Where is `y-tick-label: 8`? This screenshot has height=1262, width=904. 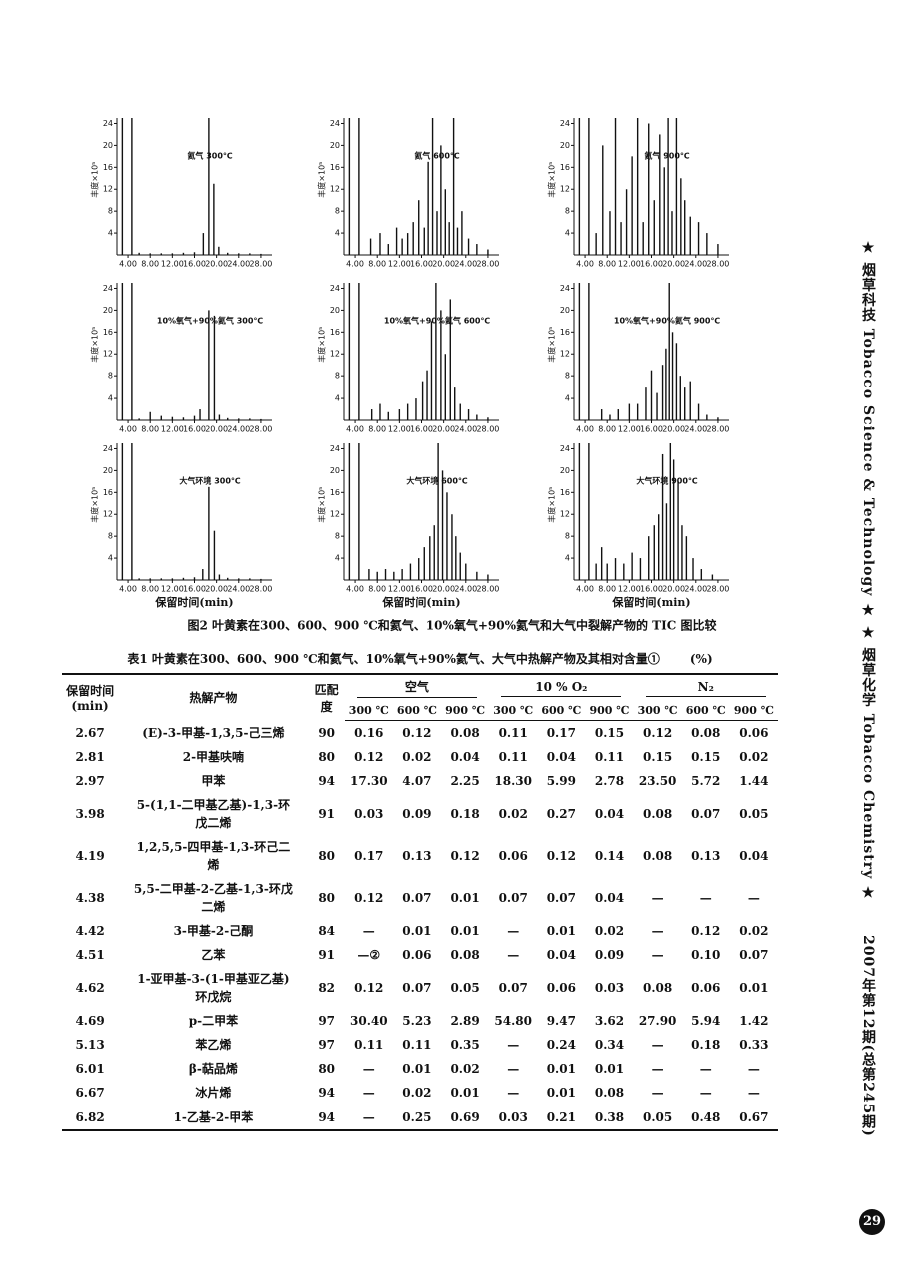
y-tick-label: 8 is located at coordinates (337, 376).